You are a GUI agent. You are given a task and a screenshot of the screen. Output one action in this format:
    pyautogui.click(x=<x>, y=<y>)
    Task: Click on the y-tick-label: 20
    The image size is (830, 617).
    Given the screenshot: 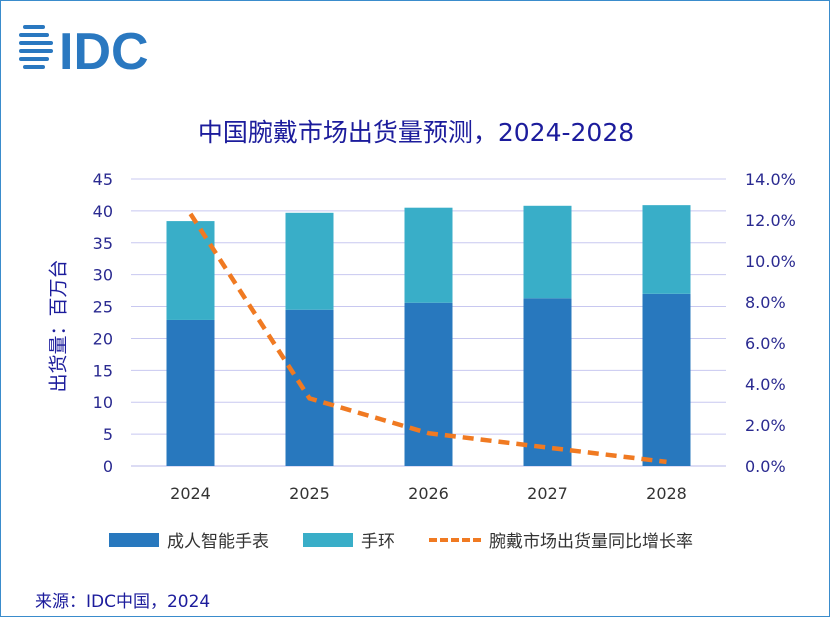 What is the action you would take?
    pyautogui.click(x=103, y=338)
    